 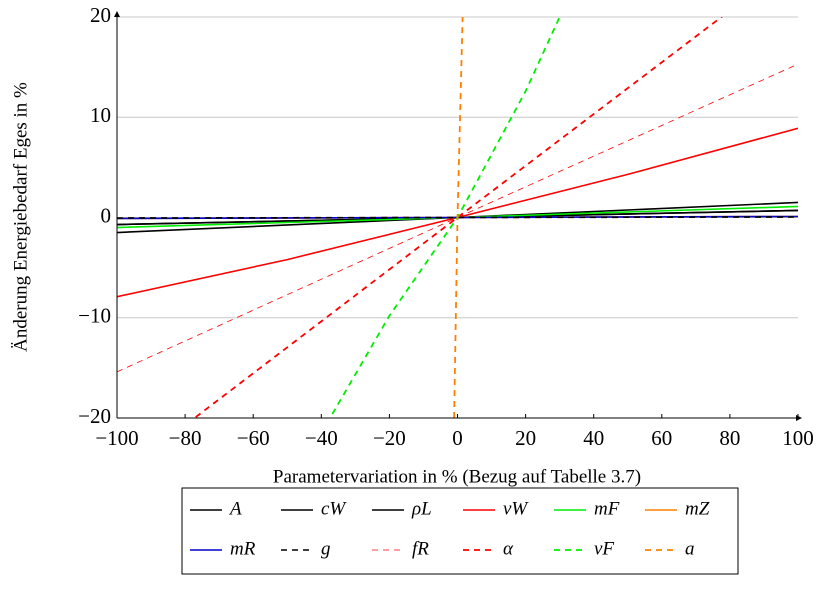 I want to click on legend-label: fR, so click(x=420, y=548).